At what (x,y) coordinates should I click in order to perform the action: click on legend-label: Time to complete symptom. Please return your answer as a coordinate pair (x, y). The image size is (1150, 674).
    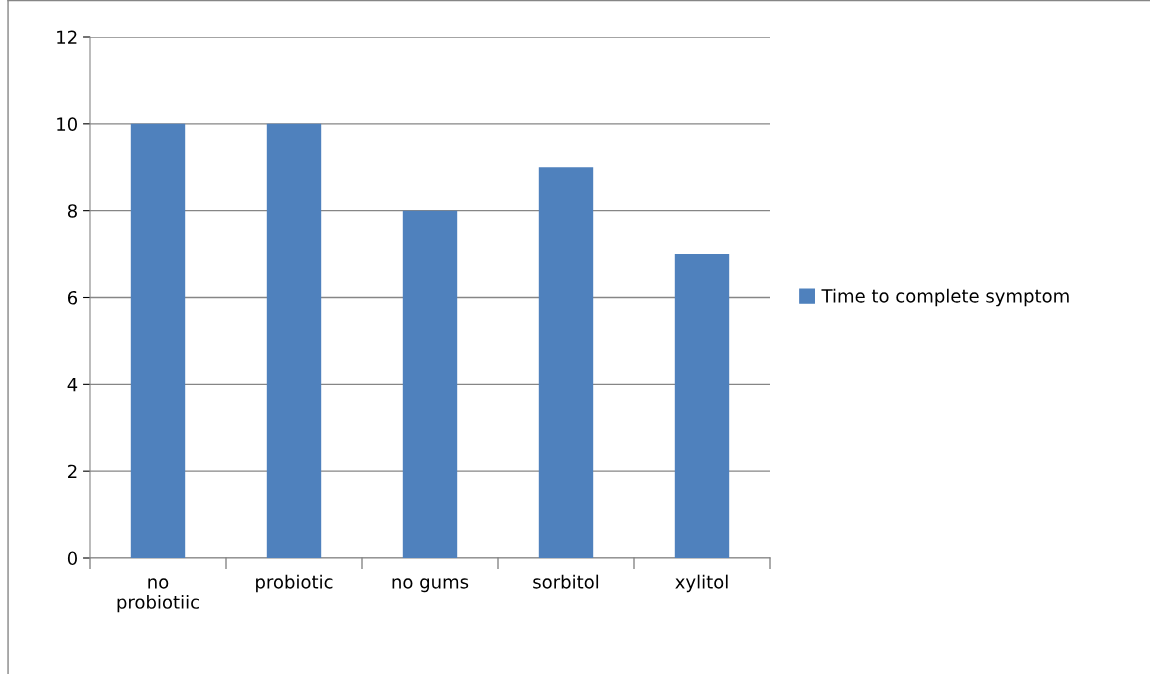
    Looking at the image, I should click on (945, 297).